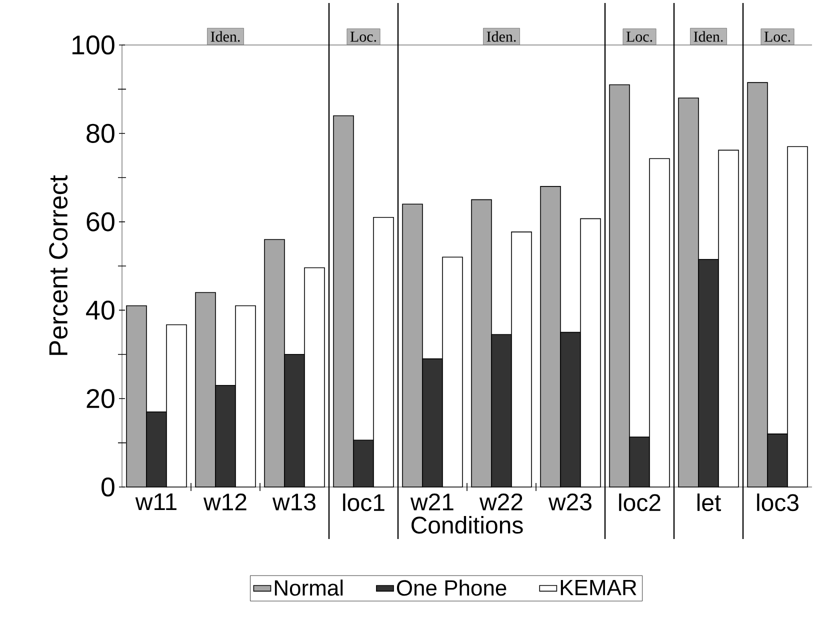  I want to click on x-axis-title: Conditions, so click(467, 525).